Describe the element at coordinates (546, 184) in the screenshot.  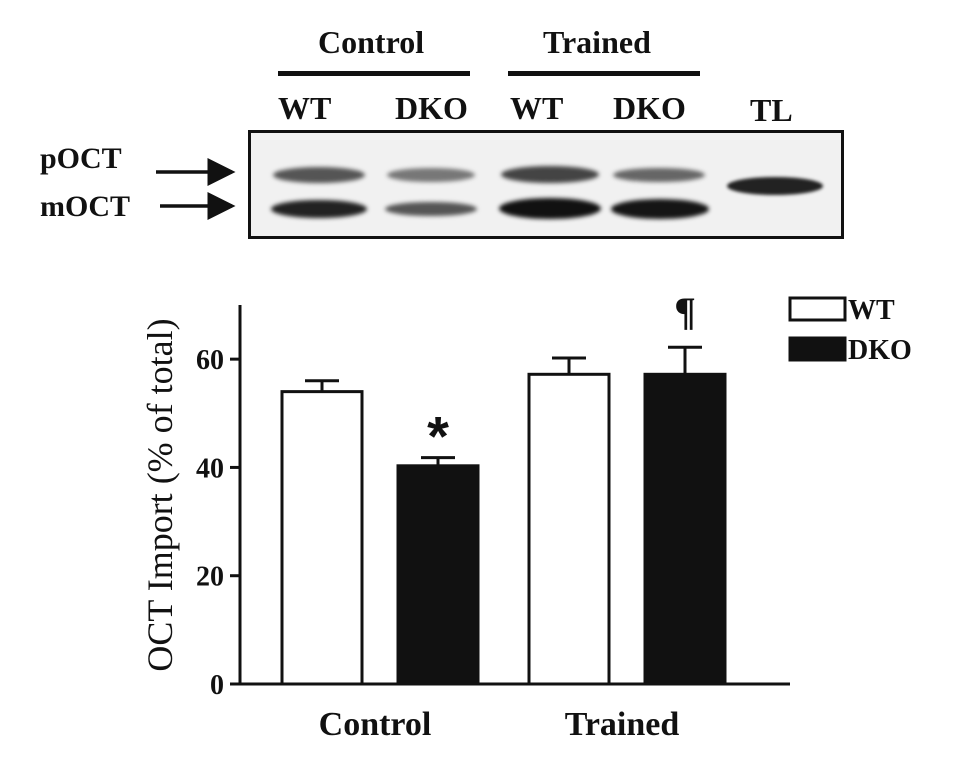
I see `western-blot-image` at that location.